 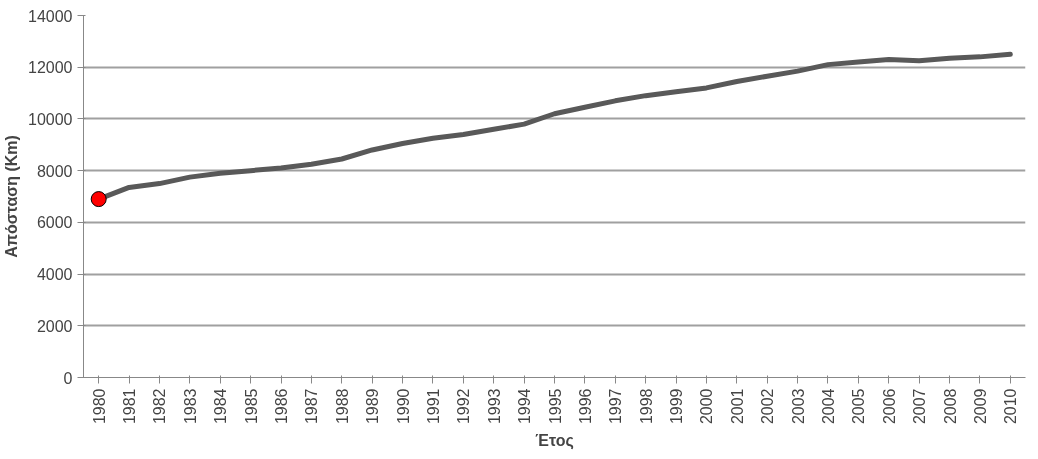 What do you see at coordinates (190, 406) in the screenshot?
I see `x-tick-label: 1983` at bounding box center [190, 406].